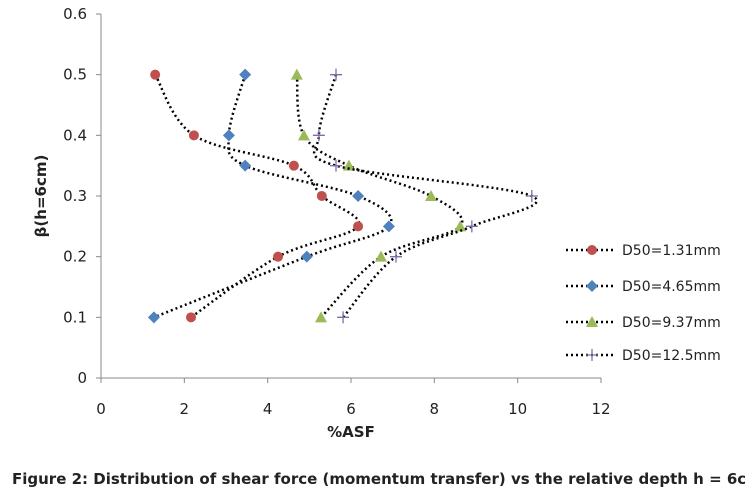  I want to click on legend-label: D50=1.31mm, so click(671, 251).